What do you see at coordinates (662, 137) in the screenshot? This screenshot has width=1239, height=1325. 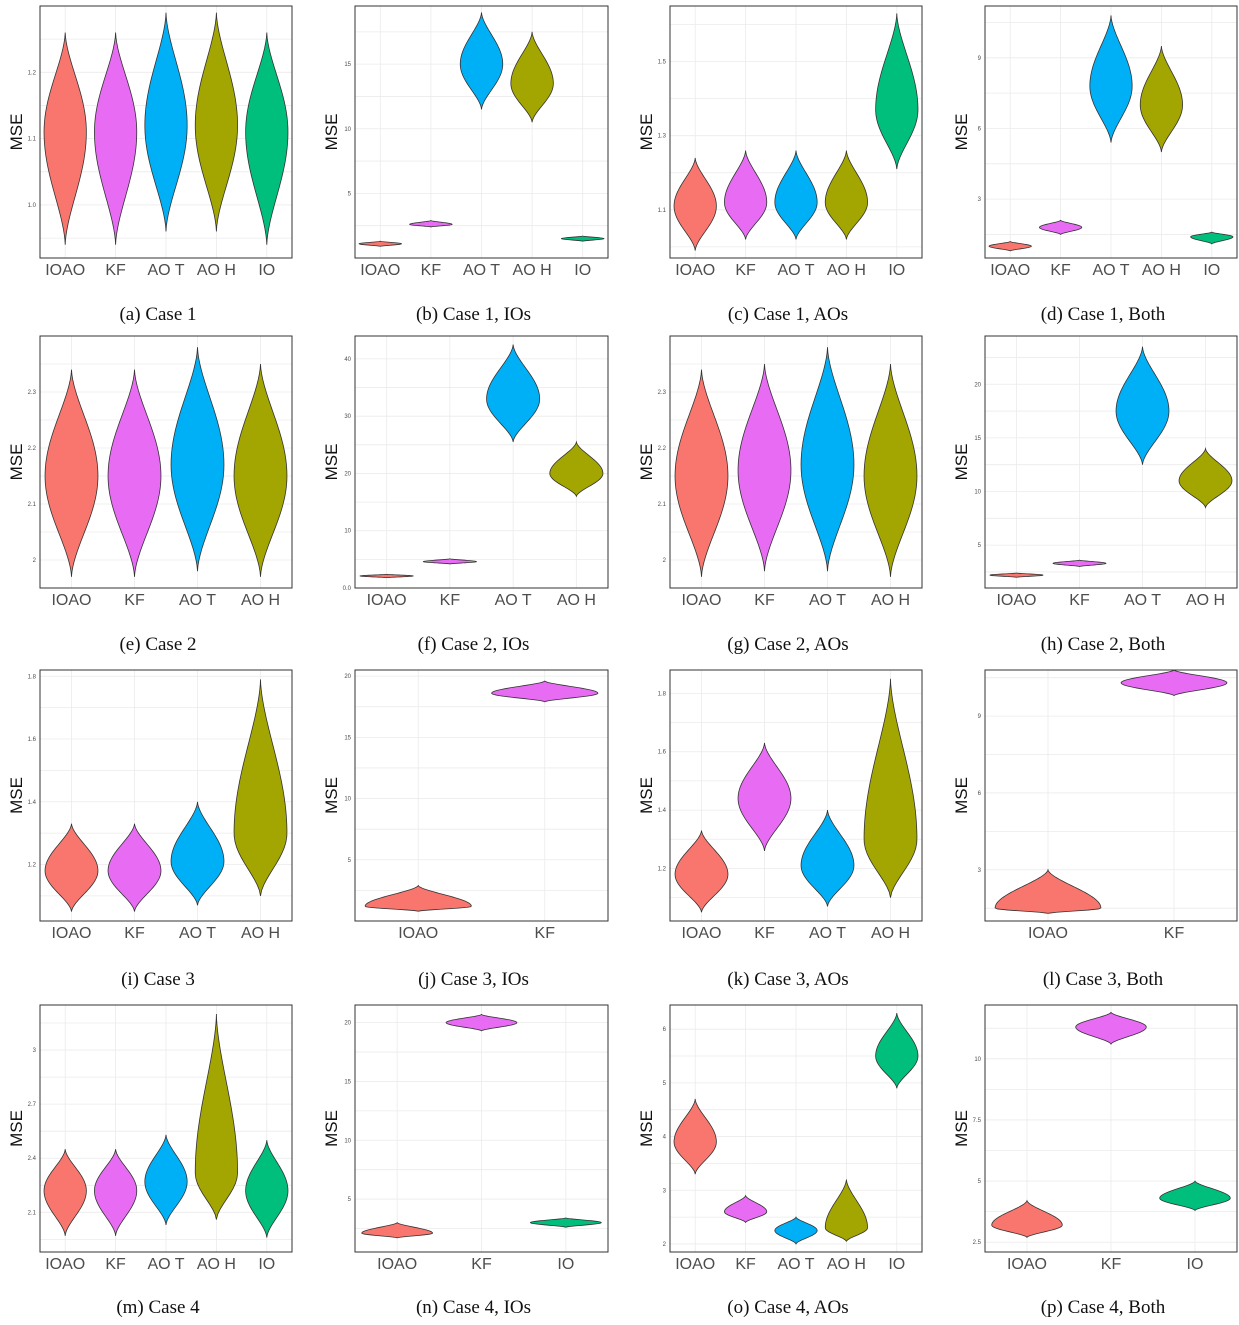 I see `y-tick-label: 1.3` at bounding box center [662, 137].